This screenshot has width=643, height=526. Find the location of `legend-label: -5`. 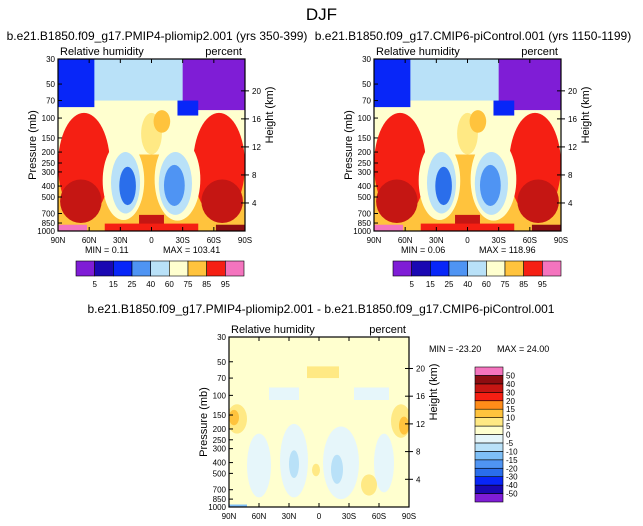

legend-label: -5 is located at coordinates (510, 443).